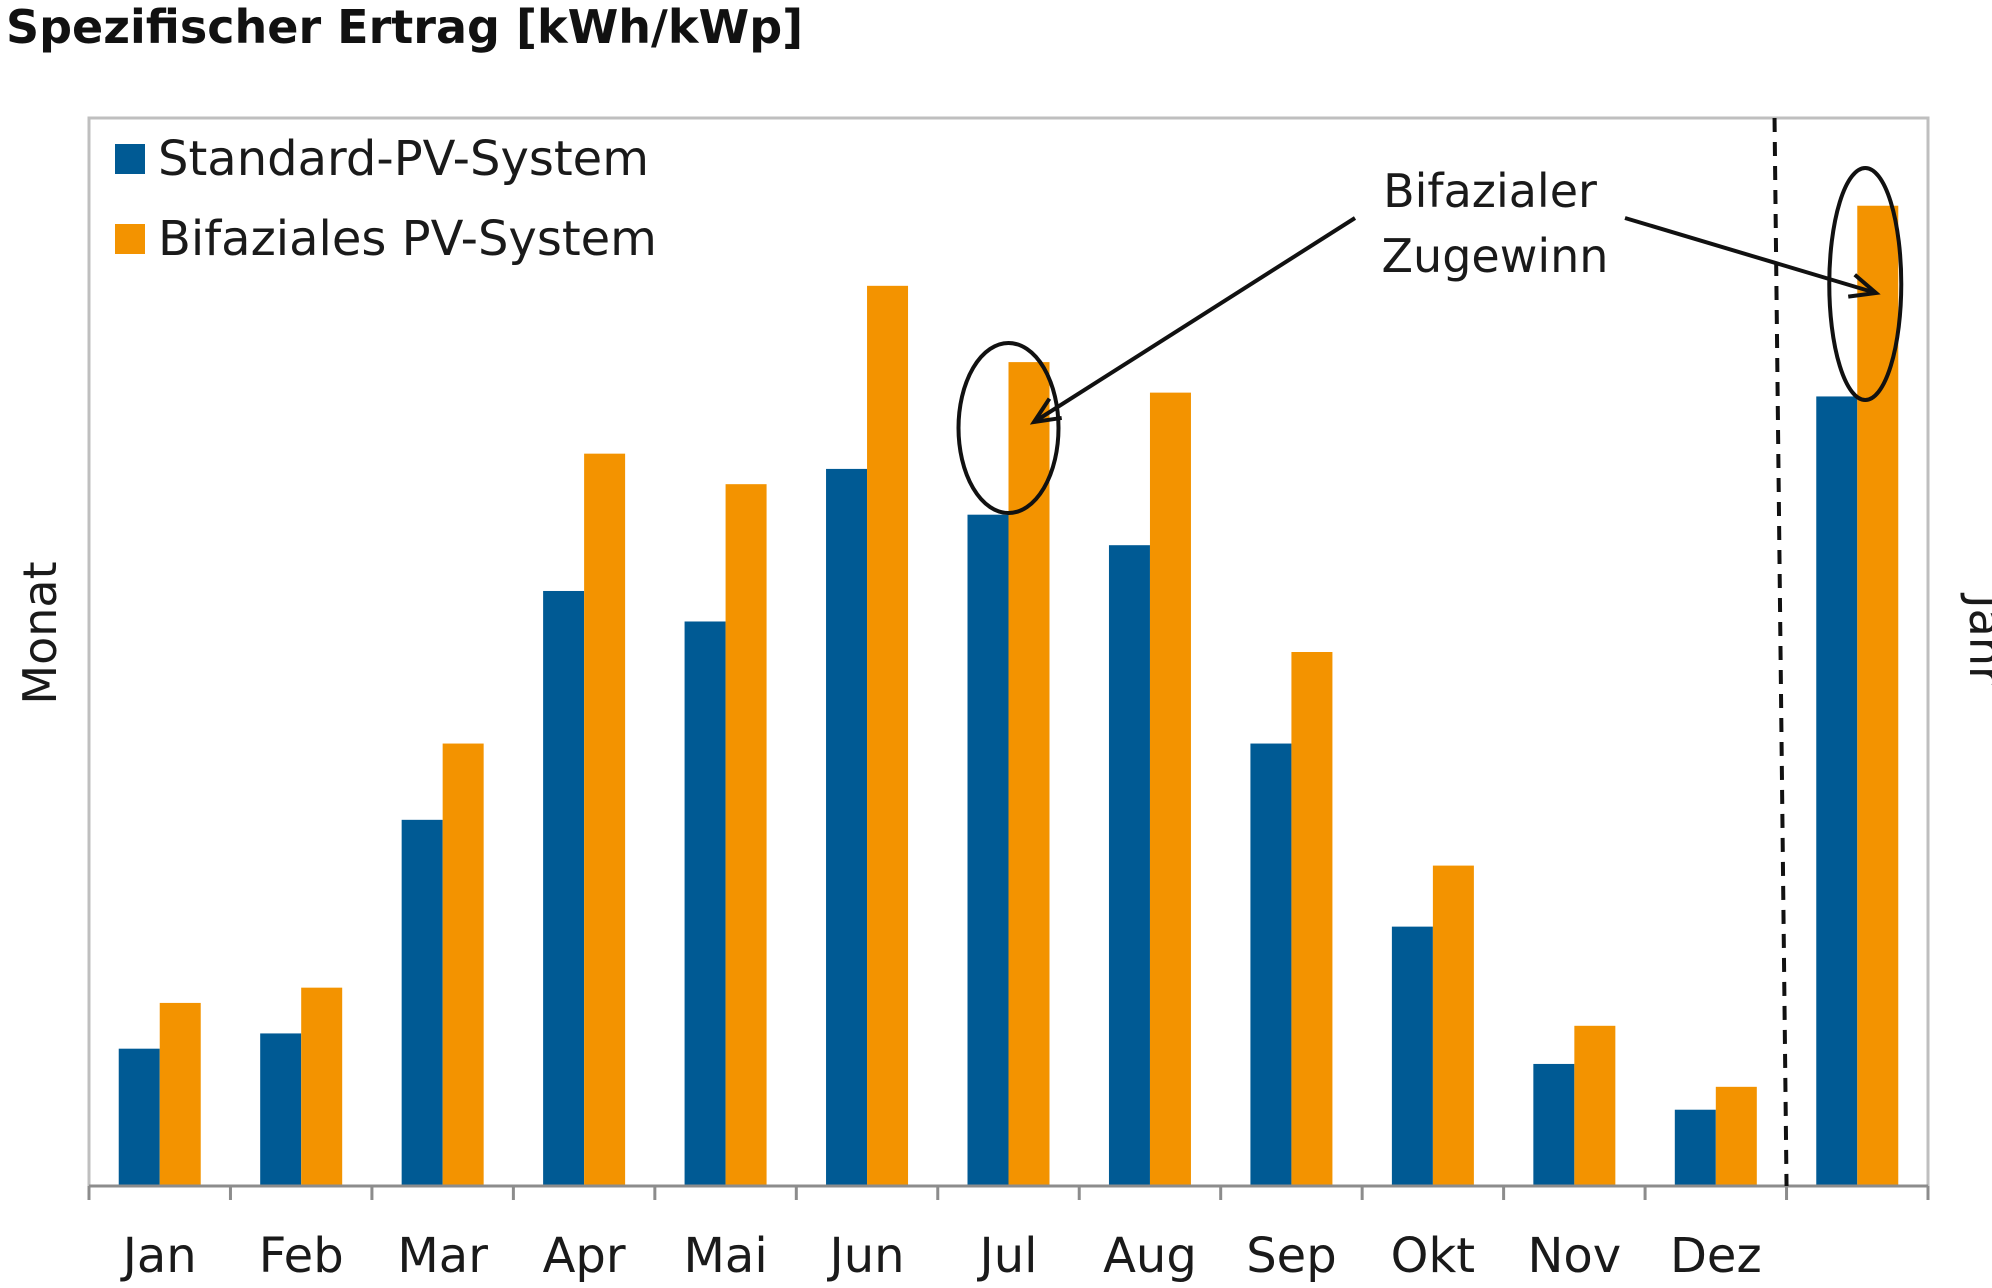 The width and height of the screenshot is (1992, 1288). I want to click on highlight-ellipse-jul, so click(1008, 428).